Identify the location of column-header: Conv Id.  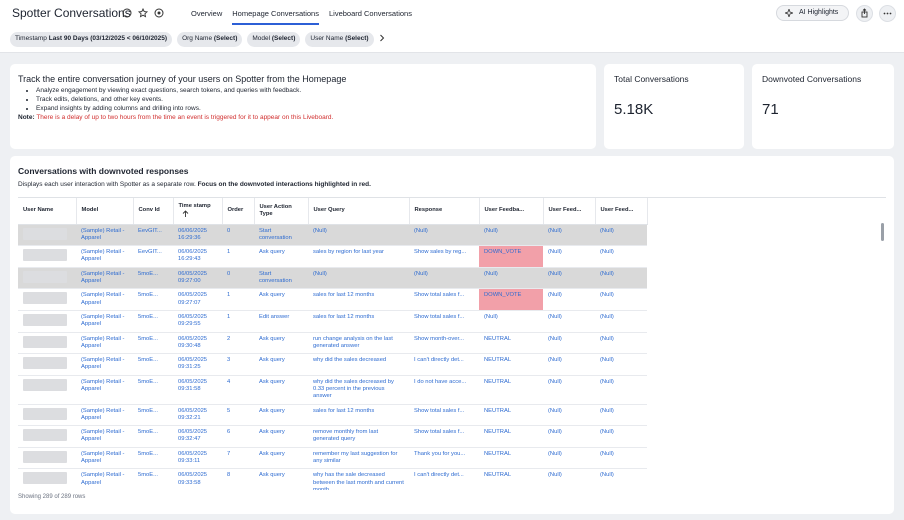
(153, 211).